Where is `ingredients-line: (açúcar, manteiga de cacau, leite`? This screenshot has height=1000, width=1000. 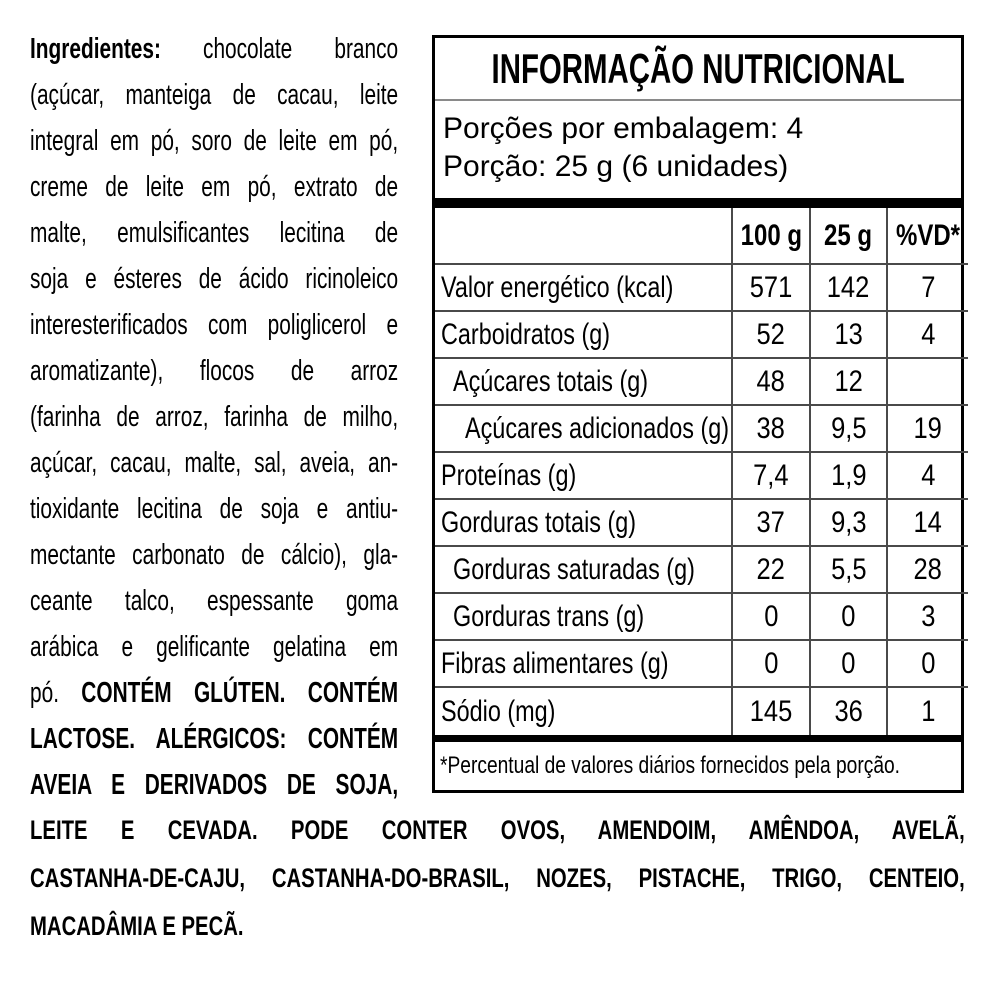
ingredients-line: (açúcar, manteiga de cacau, leite is located at coordinates (214, 95).